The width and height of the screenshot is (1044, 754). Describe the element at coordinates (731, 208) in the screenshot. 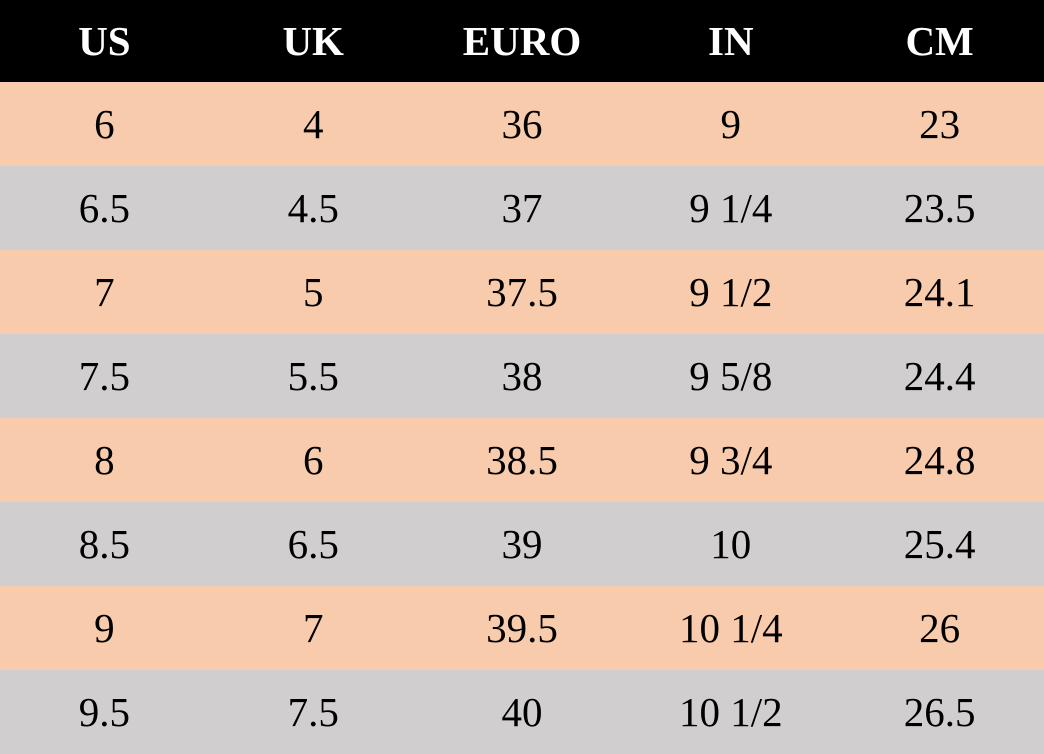

I see `cell-in: 9 1/4` at that location.